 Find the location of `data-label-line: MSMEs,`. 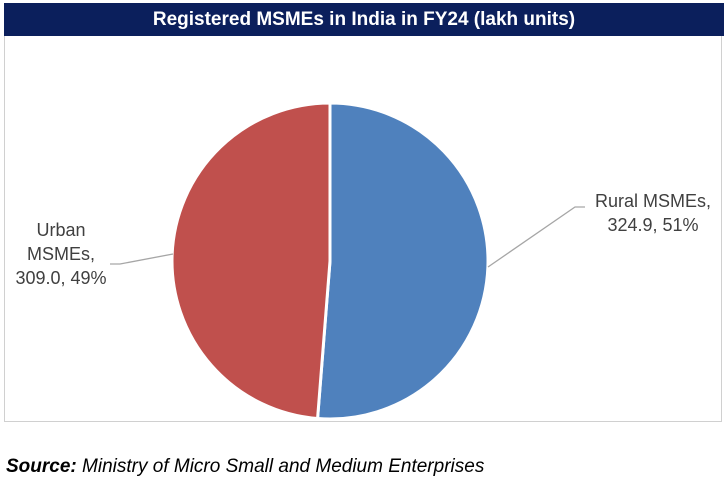

data-label-line: MSMEs, is located at coordinates (61, 254).